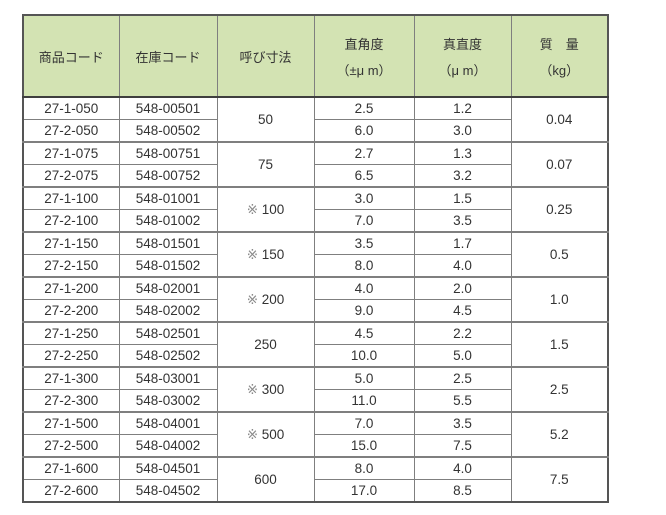 The width and height of the screenshot is (666, 515). Describe the element at coordinates (71, 176) in the screenshot. I see `product-code-cell: 27-2-075` at that location.